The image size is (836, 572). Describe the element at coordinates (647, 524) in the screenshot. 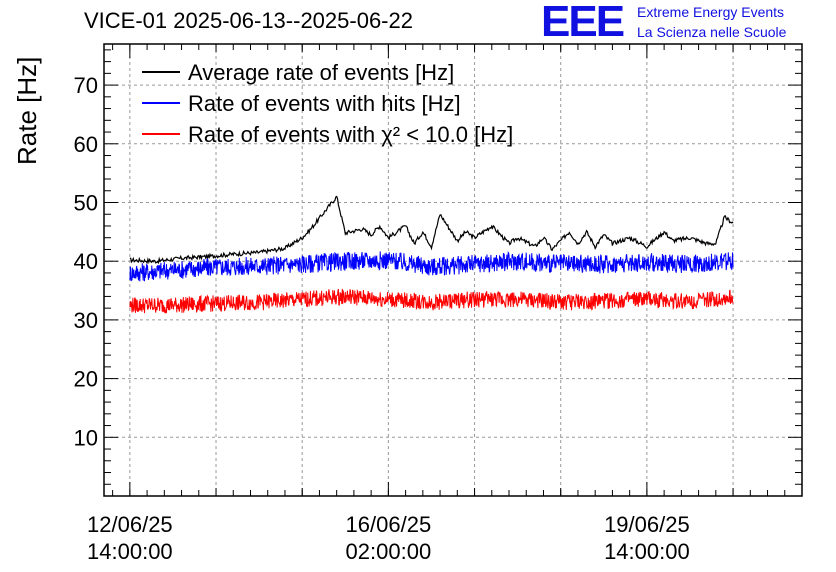

I see `x-tick-label-date: 19/06/25` at that location.